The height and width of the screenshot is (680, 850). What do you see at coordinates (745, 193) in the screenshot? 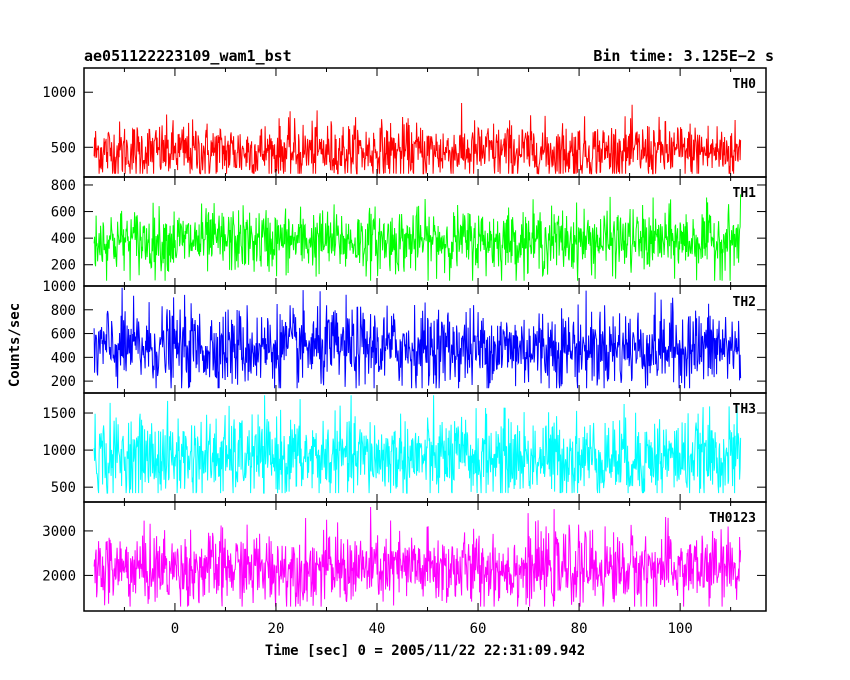
I see `panel-label-th1: TH1` at bounding box center [745, 193].